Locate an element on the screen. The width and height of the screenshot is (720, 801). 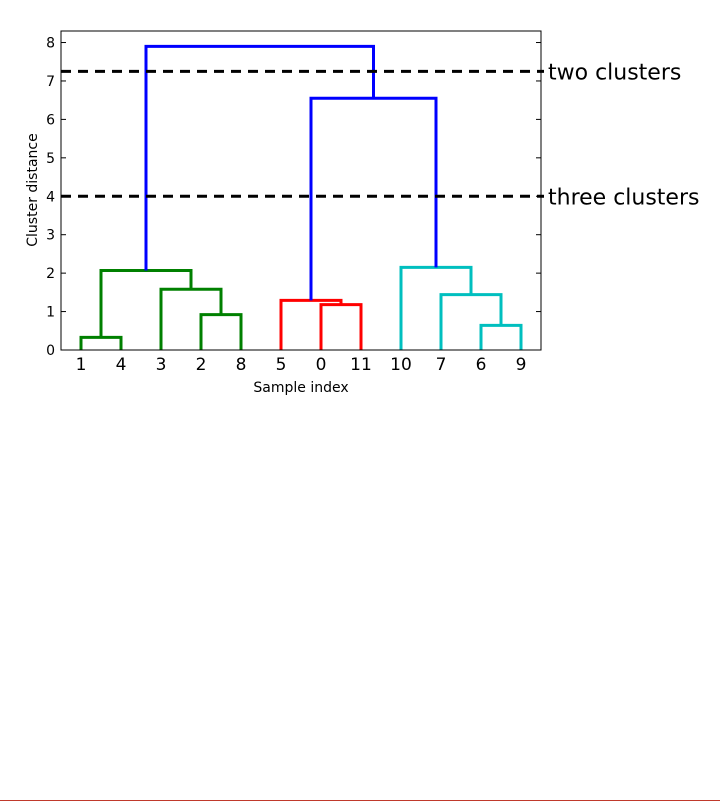
cut-label-1: two clusters is located at coordinates (614, 72).